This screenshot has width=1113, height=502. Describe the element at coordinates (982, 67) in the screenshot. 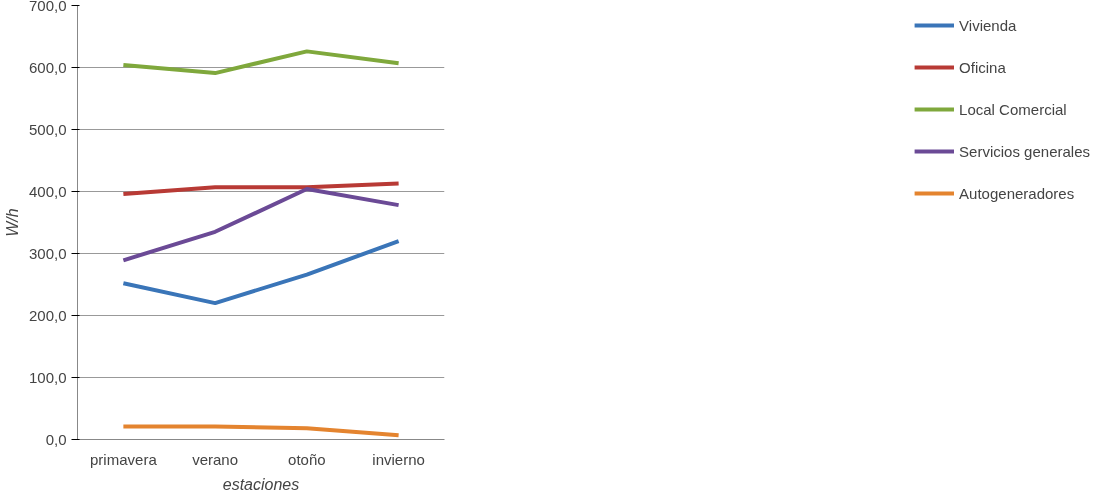

I see `legend-label: Oficina` at that location.